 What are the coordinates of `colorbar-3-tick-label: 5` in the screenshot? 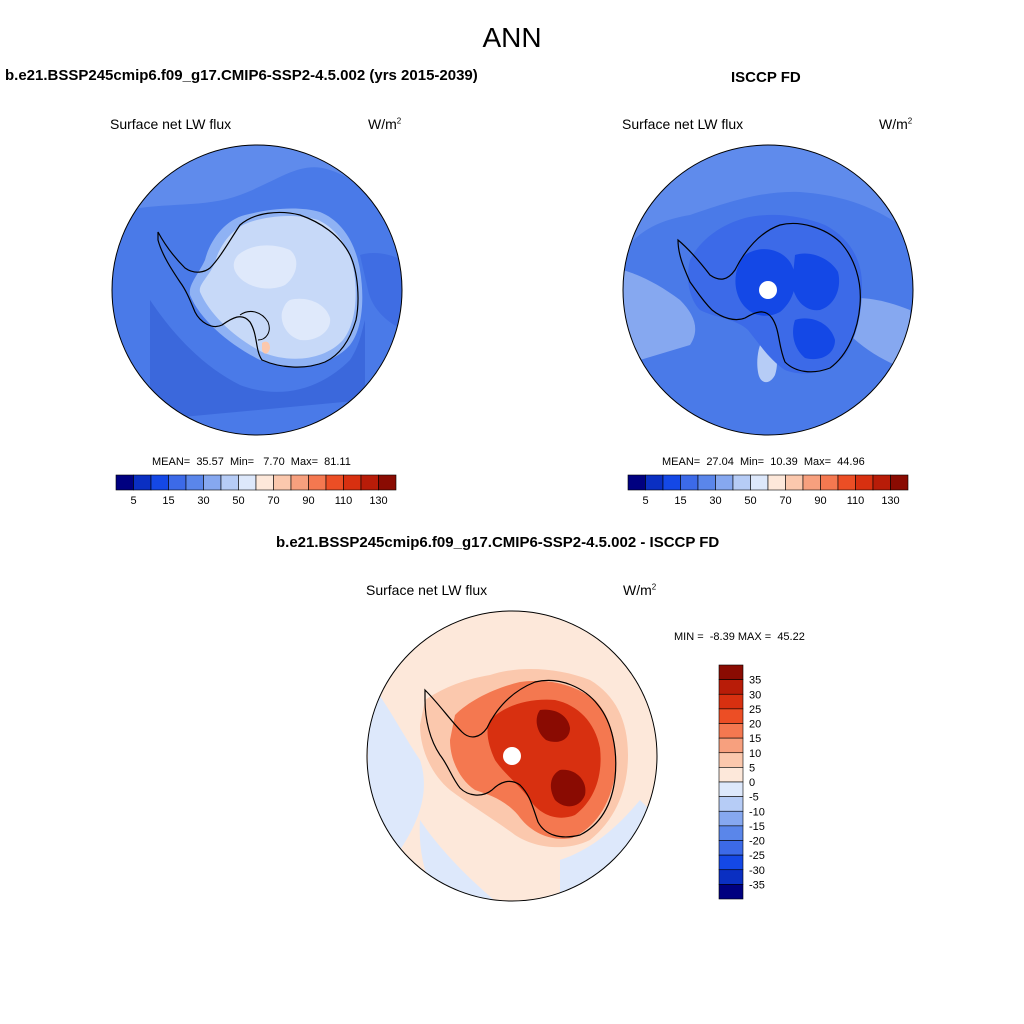 It's located at (752, 768).